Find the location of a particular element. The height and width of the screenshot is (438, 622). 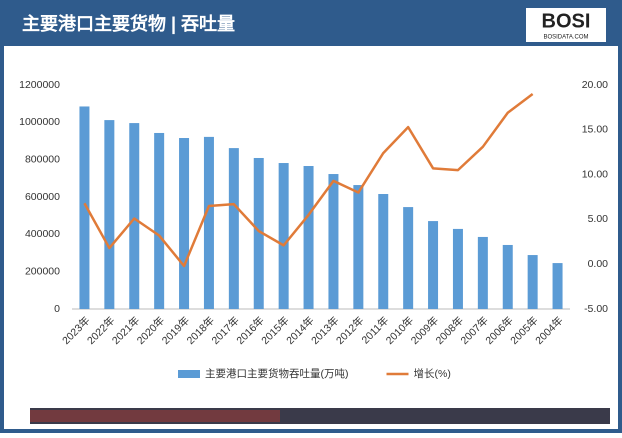

y2-tick-label: -5.00 is located at coordinates (596, 309).